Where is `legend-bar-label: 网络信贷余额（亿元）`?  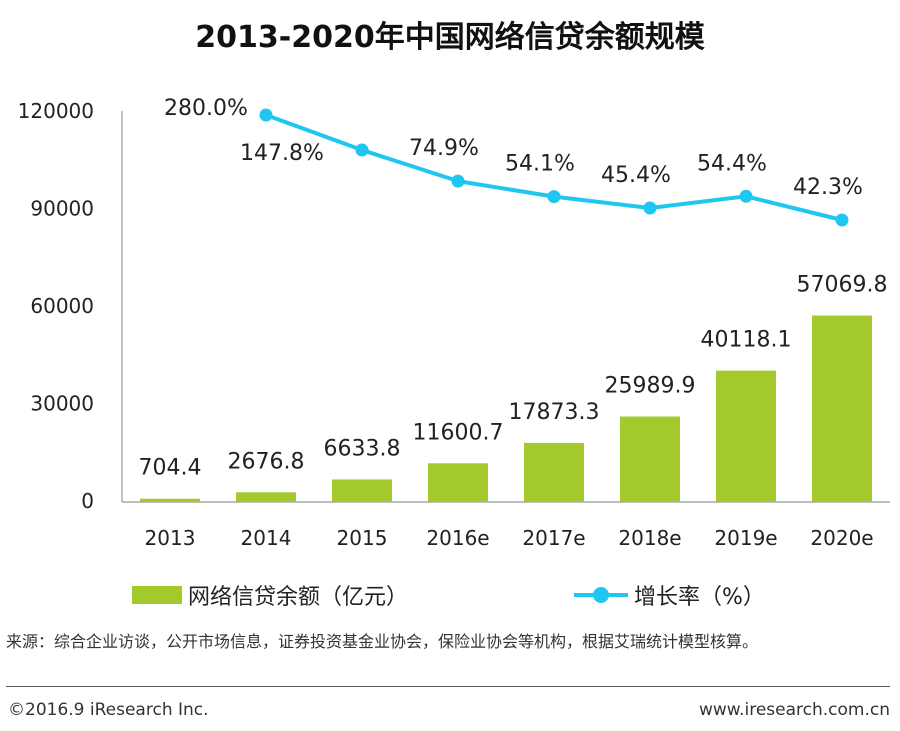
legend-bar-label: 网络信贷余额（亿元） is located at coordinates (298, 597).